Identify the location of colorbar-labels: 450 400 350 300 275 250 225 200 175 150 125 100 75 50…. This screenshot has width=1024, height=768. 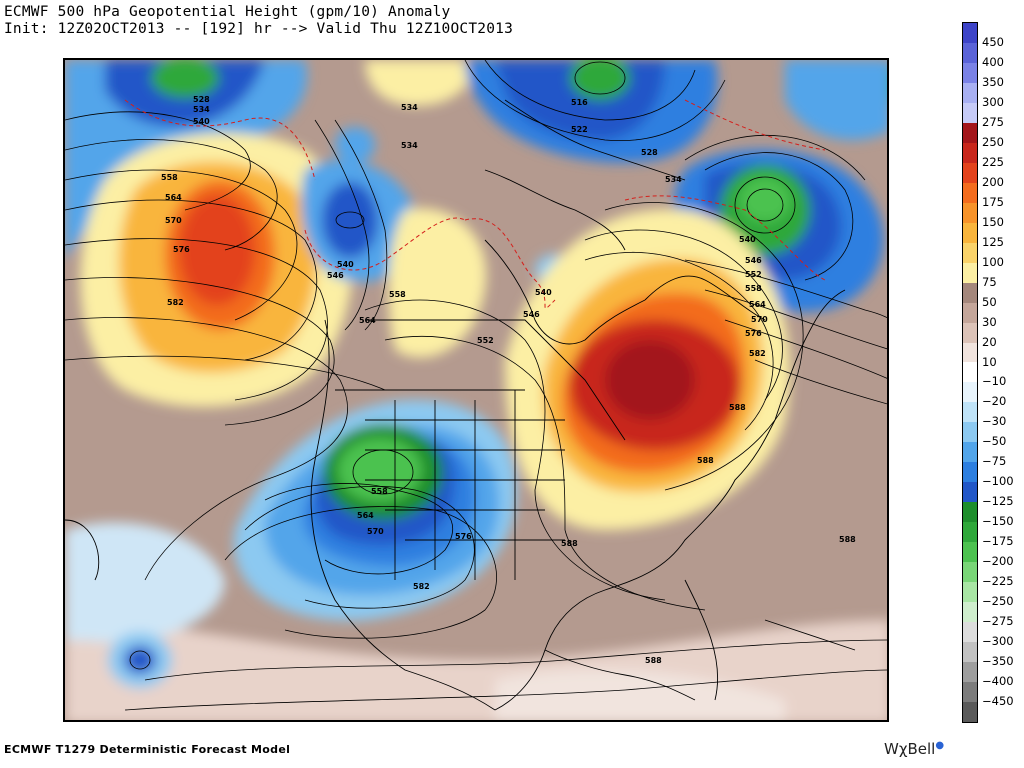
(1003, 372).